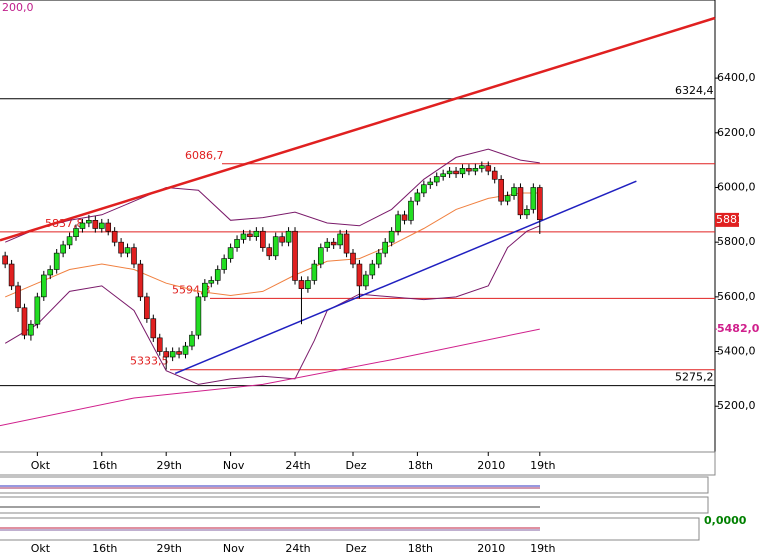 The image size is (764, 553). Describe the element at coordinates (297, 465) in the screenshot. I see `x-tick-label: 24th` at that location.